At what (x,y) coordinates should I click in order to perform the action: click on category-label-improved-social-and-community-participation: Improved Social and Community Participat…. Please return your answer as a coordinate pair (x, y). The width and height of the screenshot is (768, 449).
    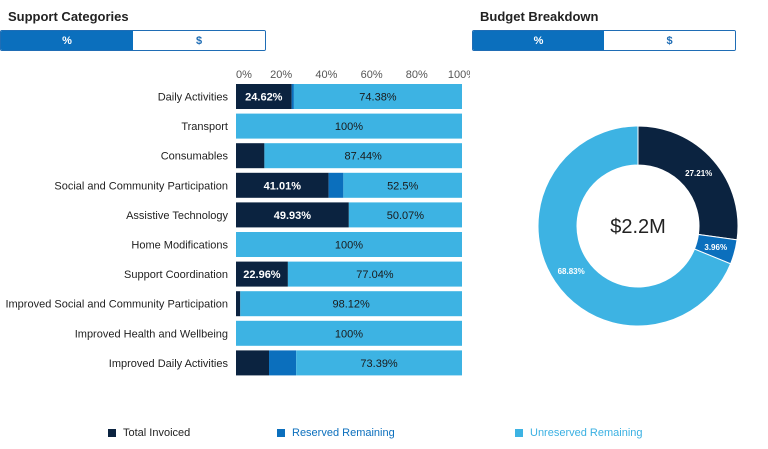
    Looking at the image, I should click on (116, 305).